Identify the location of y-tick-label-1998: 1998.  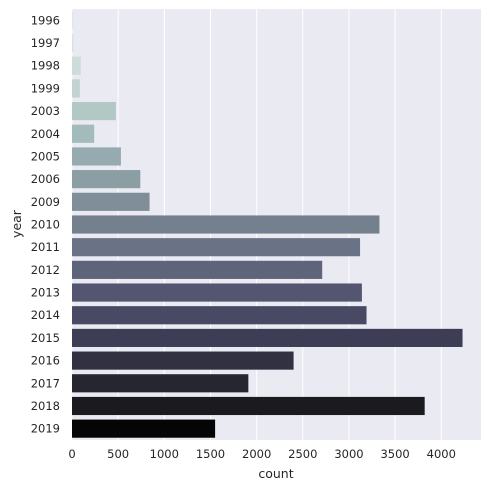
(45, 66).